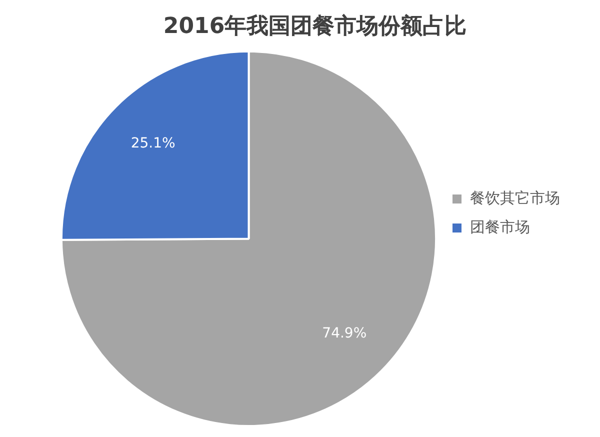  What do you see at coordinates (153, 143) in the screenshot?
I see `data-label: 25.1%` at bounding box center [153, 143].